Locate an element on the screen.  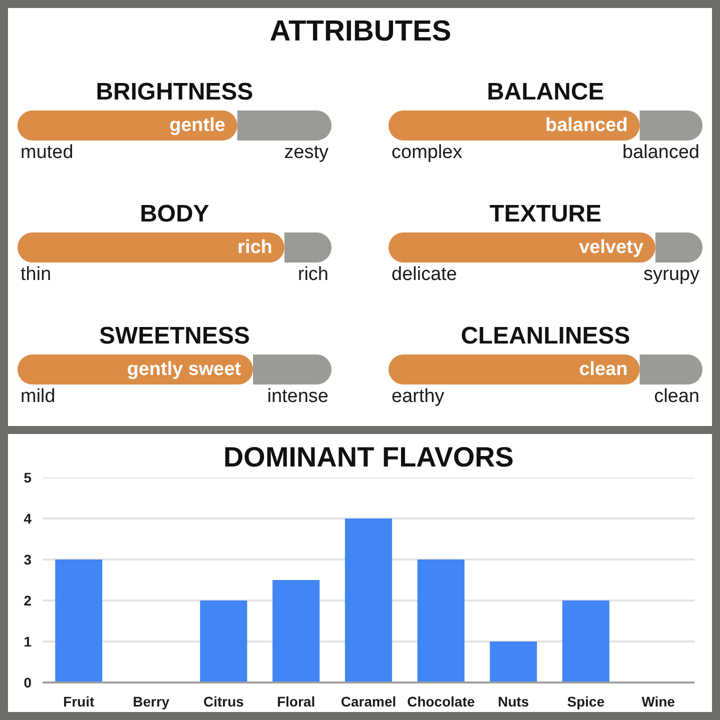
chart-title: BRIGHTNESS is located at coordinates (175, 92).